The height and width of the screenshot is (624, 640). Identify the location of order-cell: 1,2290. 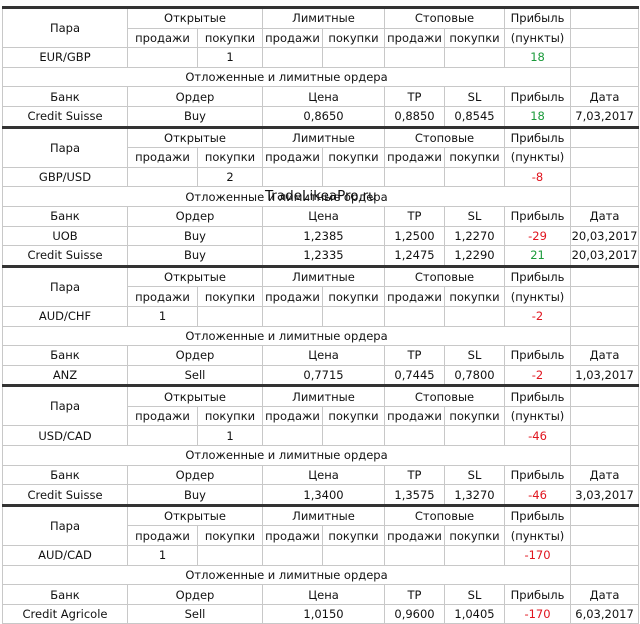
(474, 256).